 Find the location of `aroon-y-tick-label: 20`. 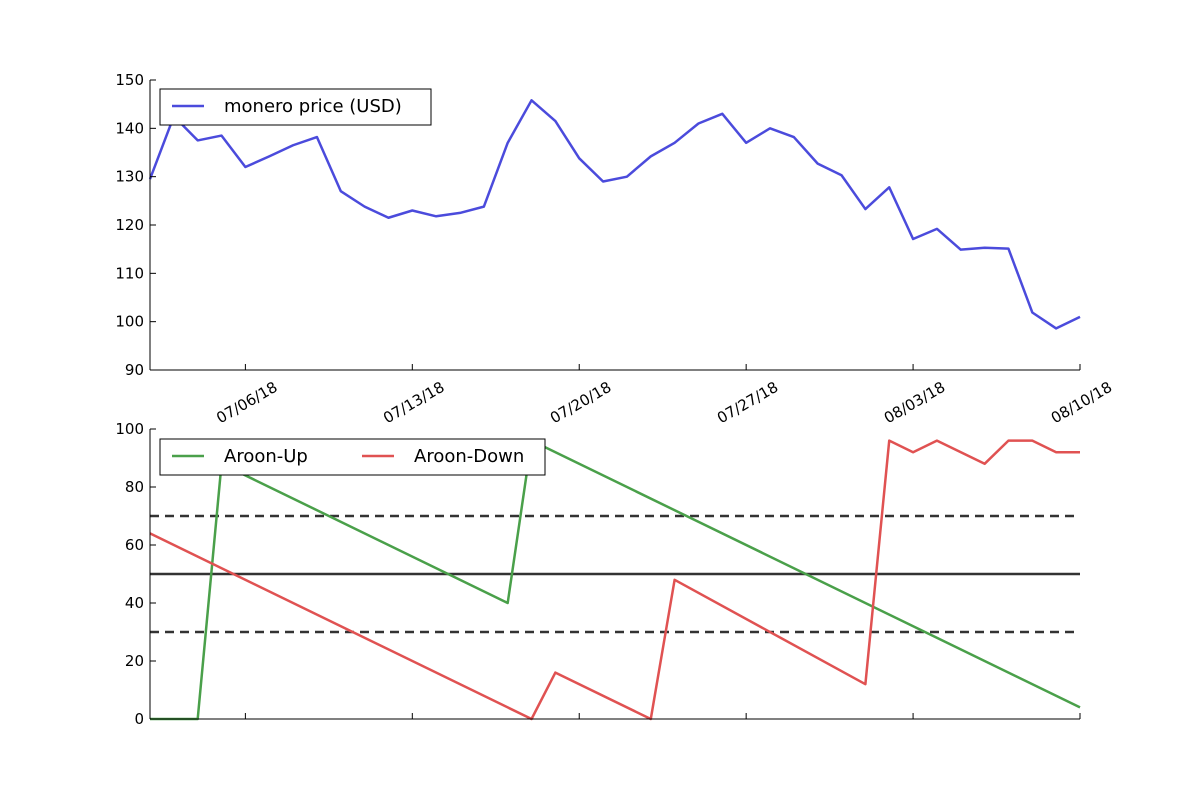

aroon-y-tick-label: 20 is located at coordinates (134, 661).